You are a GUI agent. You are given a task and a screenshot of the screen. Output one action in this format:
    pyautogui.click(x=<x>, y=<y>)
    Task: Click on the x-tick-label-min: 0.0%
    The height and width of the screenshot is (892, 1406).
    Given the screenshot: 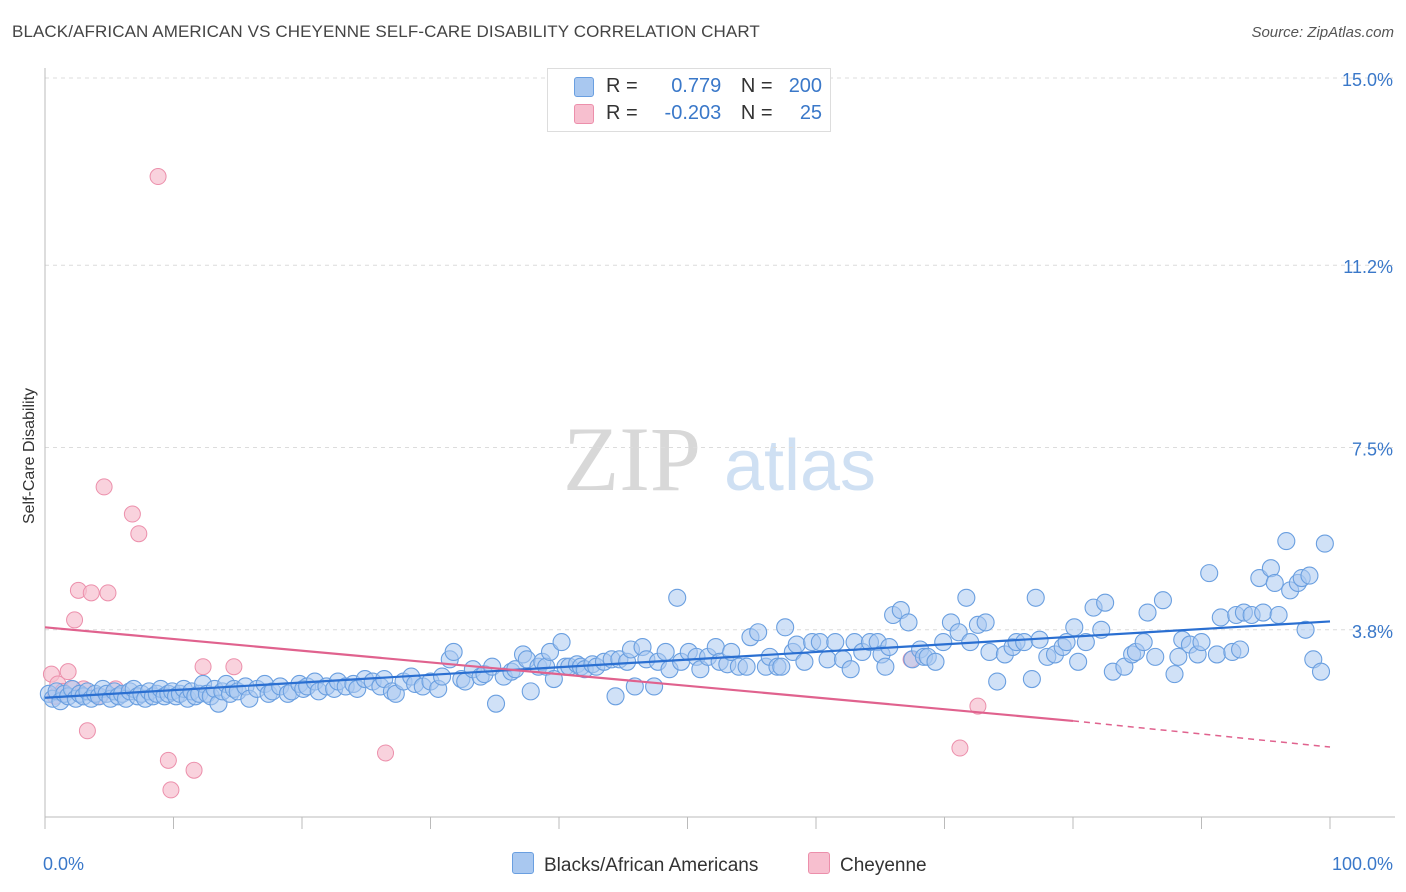 What is the action you would take?
    pyautogui.click(x=63, y=864)
    